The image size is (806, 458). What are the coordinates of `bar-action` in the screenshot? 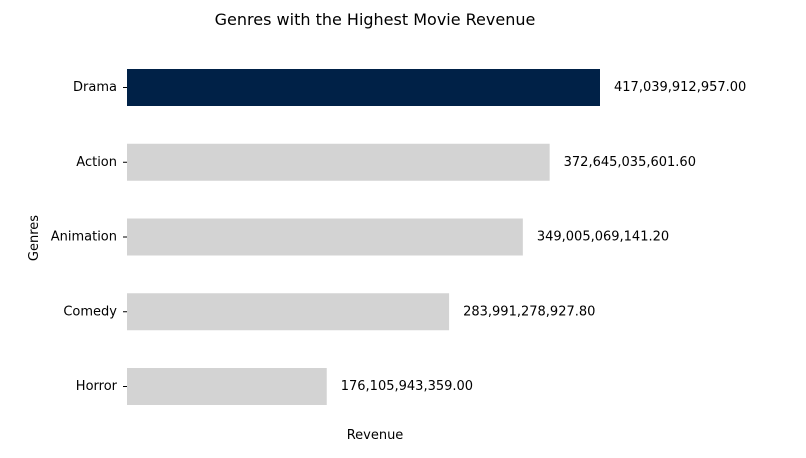 It's located at (338, 162).